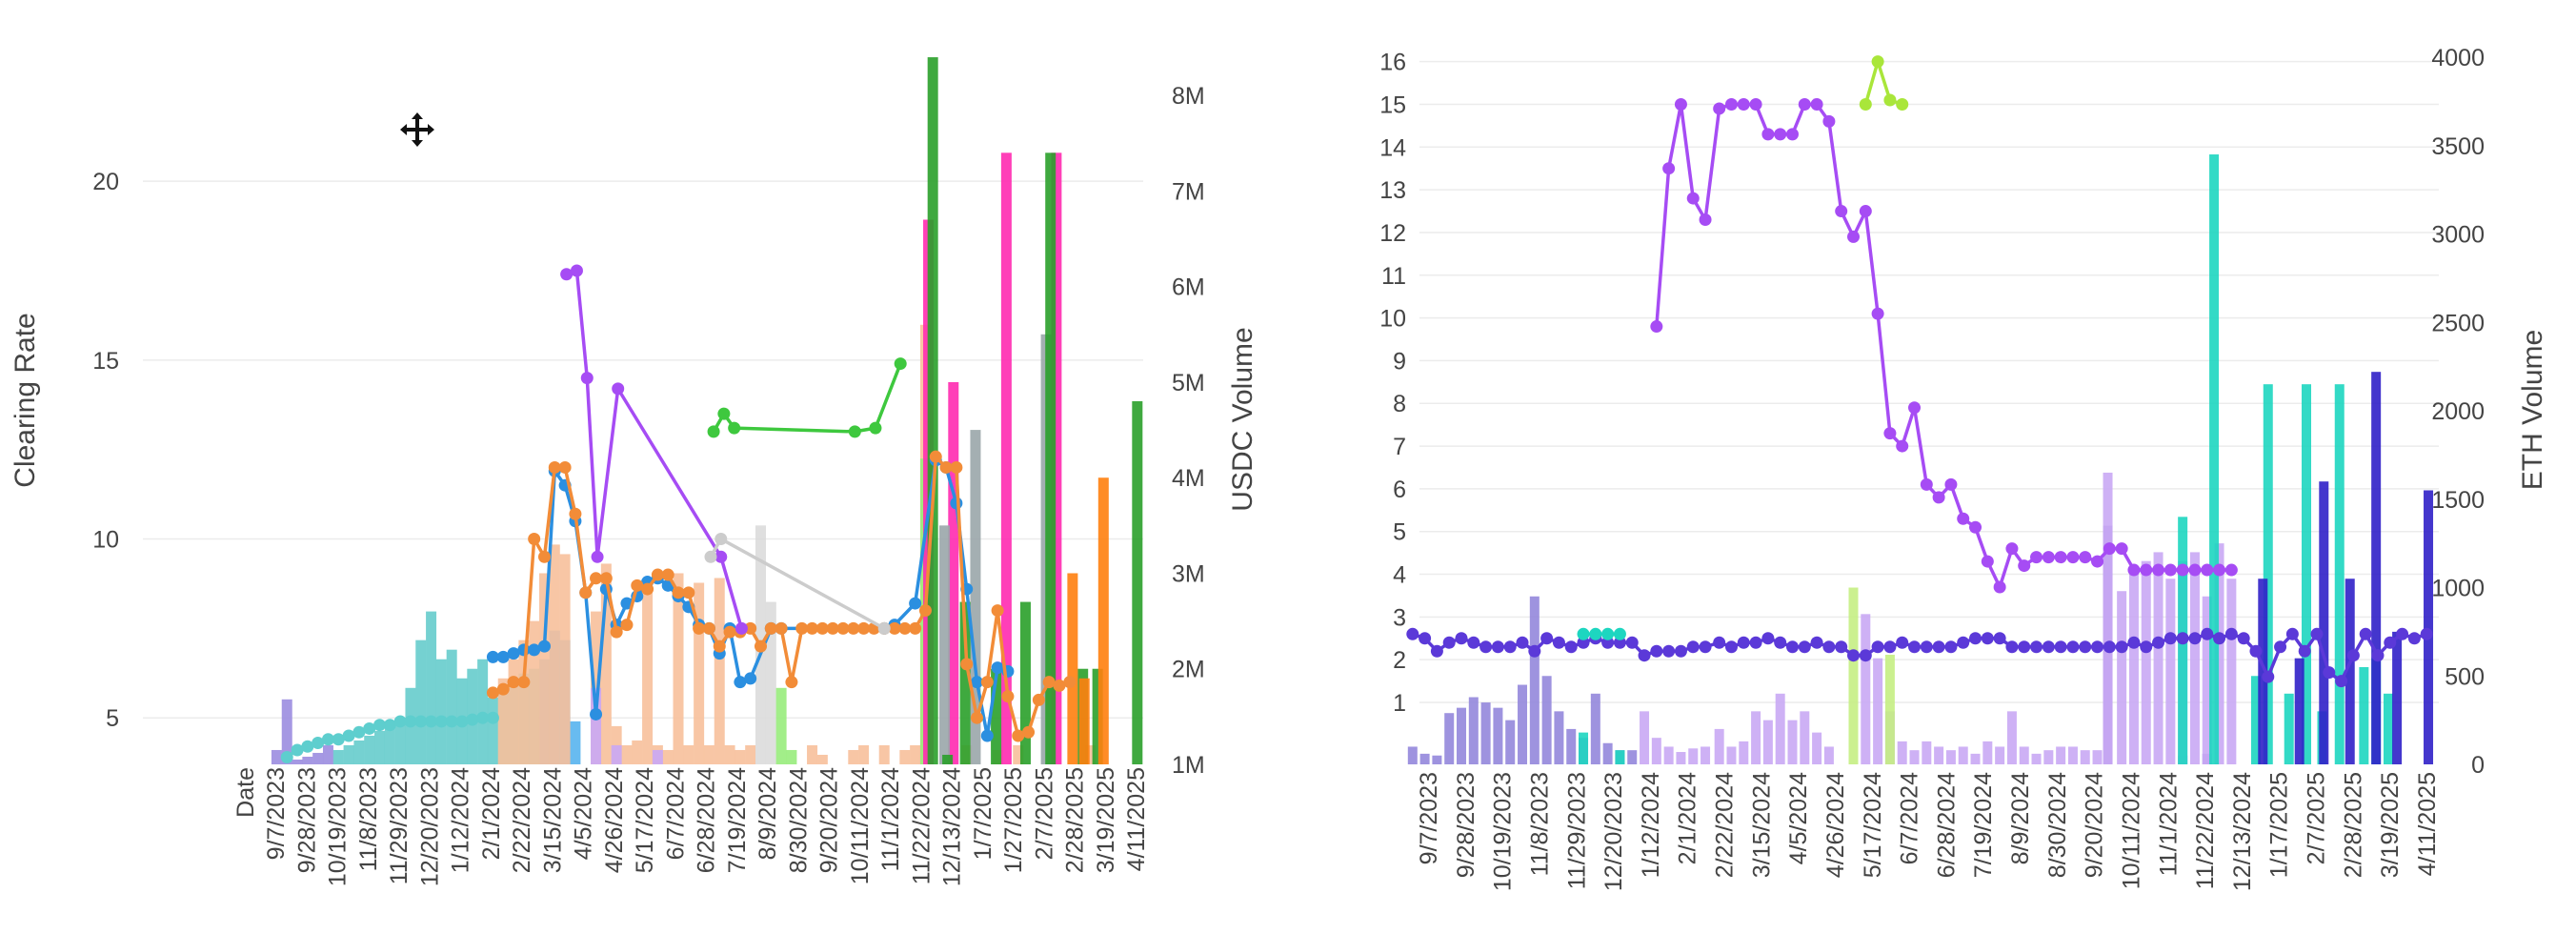 Image resolution: width=2576 pixels, height=934 pixels. What do you see at coordinates (1583, 633) in the screenshot?
I see `point-turquoise-line` at bounding box center [1583, 633].